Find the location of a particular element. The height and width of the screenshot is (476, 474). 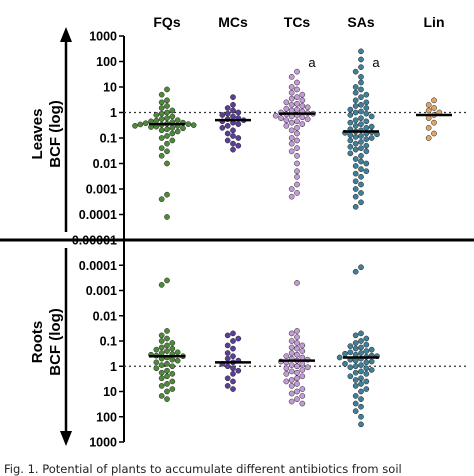

y-tick-label: 0.00001 is located at coordinates (94, 241).